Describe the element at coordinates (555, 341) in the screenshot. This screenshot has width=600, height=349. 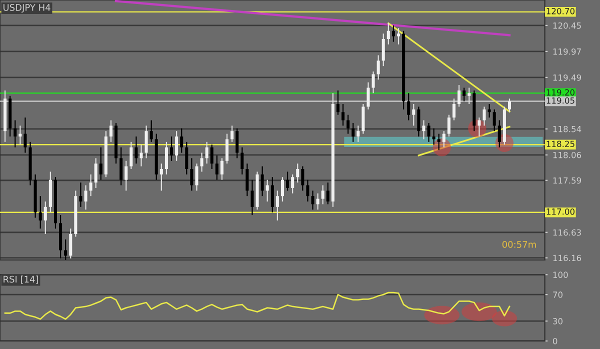
I see `y-tick-label: 0` at that location.